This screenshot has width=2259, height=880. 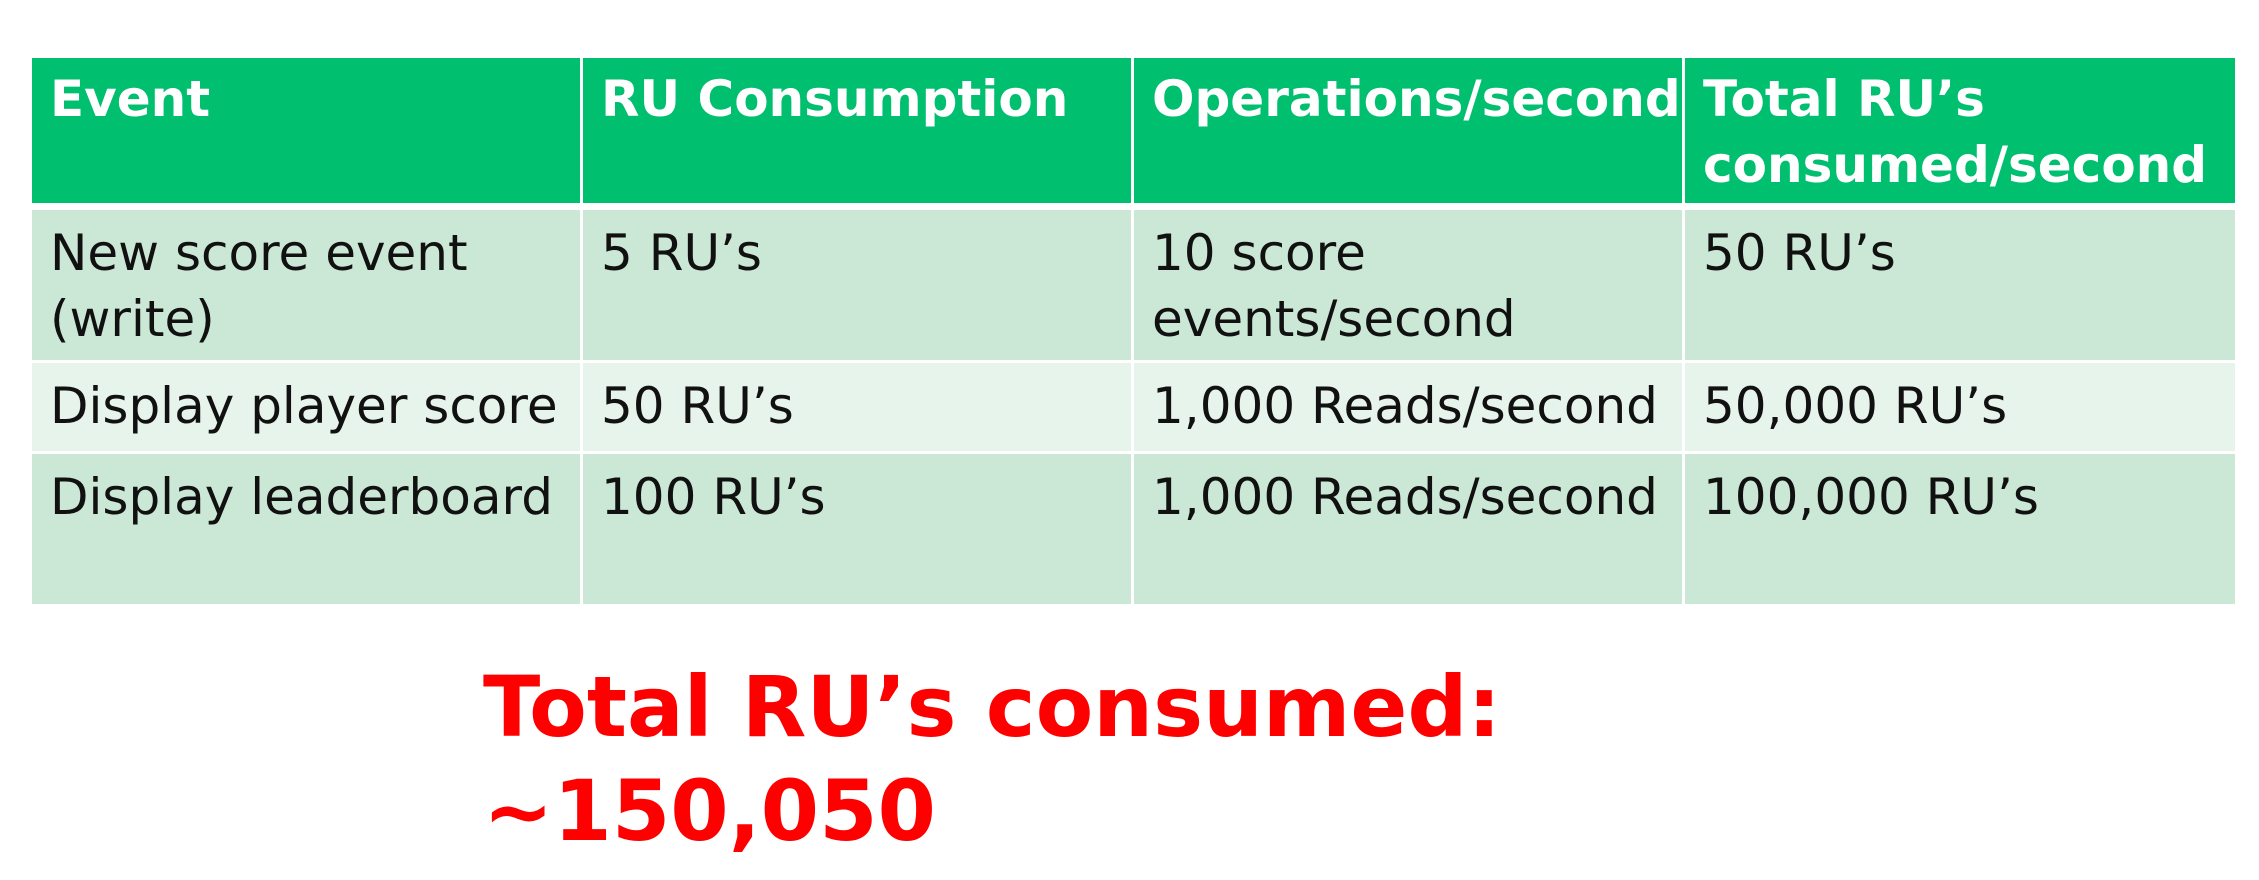 I want to click on header-ru-consumption: RU Consumption, so click(x=857, y=132).